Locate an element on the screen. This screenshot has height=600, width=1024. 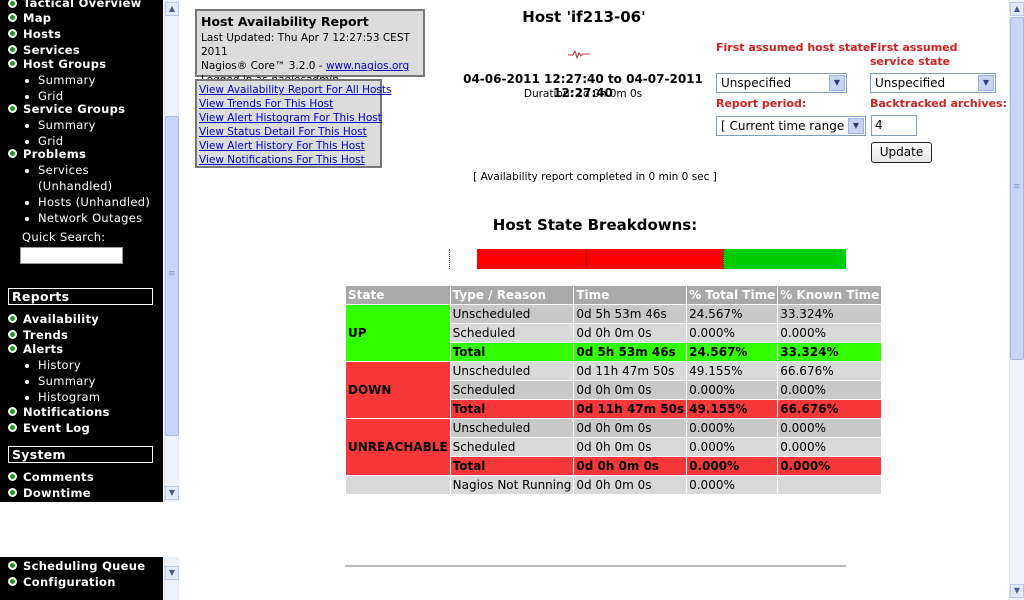
service-state-select: Unspecified ▼ is located at coordinates (933, 83).